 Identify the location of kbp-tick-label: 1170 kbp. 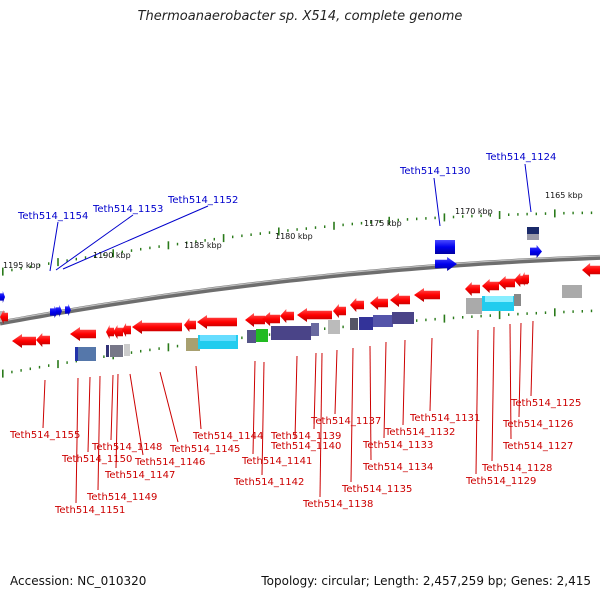
(474, 211).